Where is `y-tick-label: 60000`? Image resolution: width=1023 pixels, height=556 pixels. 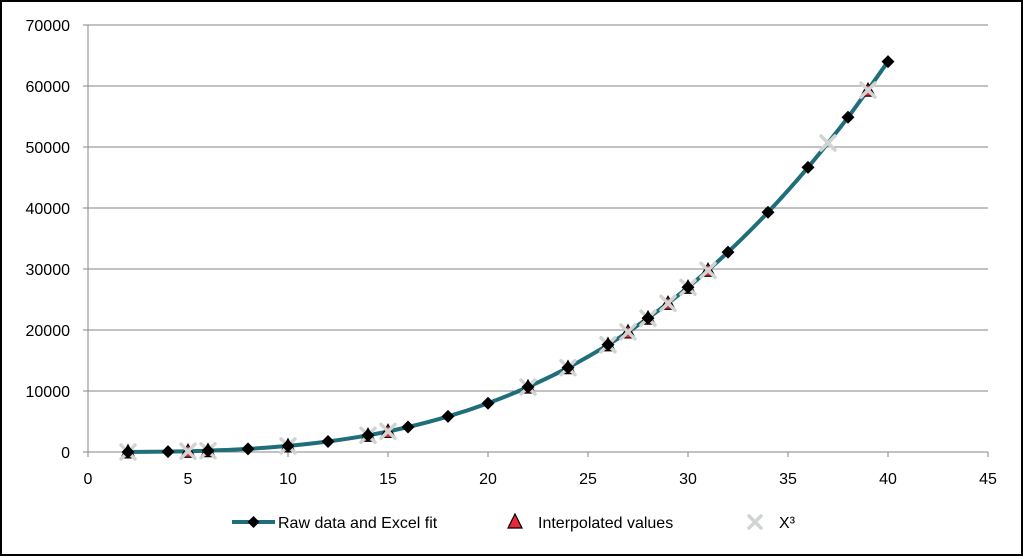
y-tick-label: 60000 is located at coordinates (48, 87).